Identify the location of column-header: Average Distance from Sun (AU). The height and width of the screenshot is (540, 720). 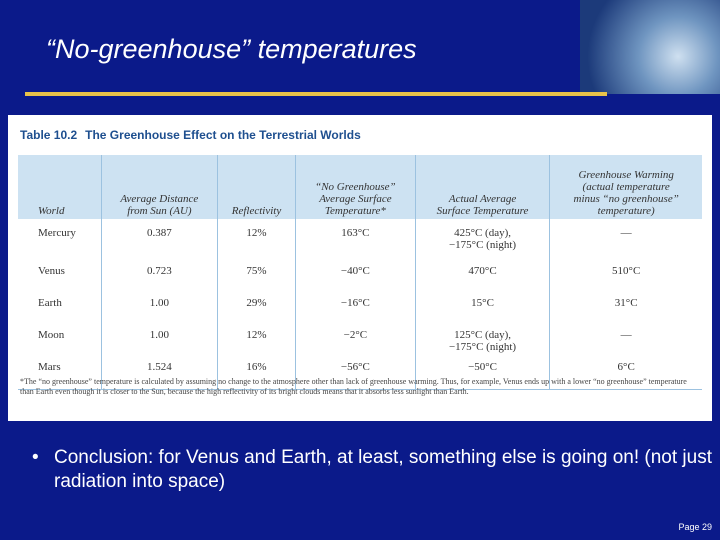
(159, 187).